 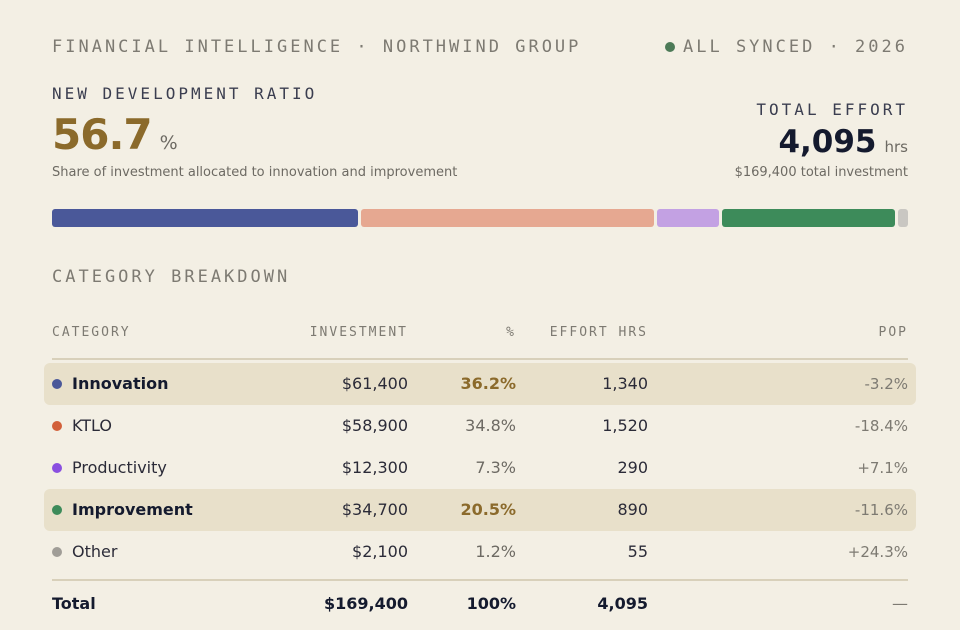 I want to click on brand-title: FINANCIAL INTELLIGENCE · NORTHWIND GROUP, so click(x=317, y=47).